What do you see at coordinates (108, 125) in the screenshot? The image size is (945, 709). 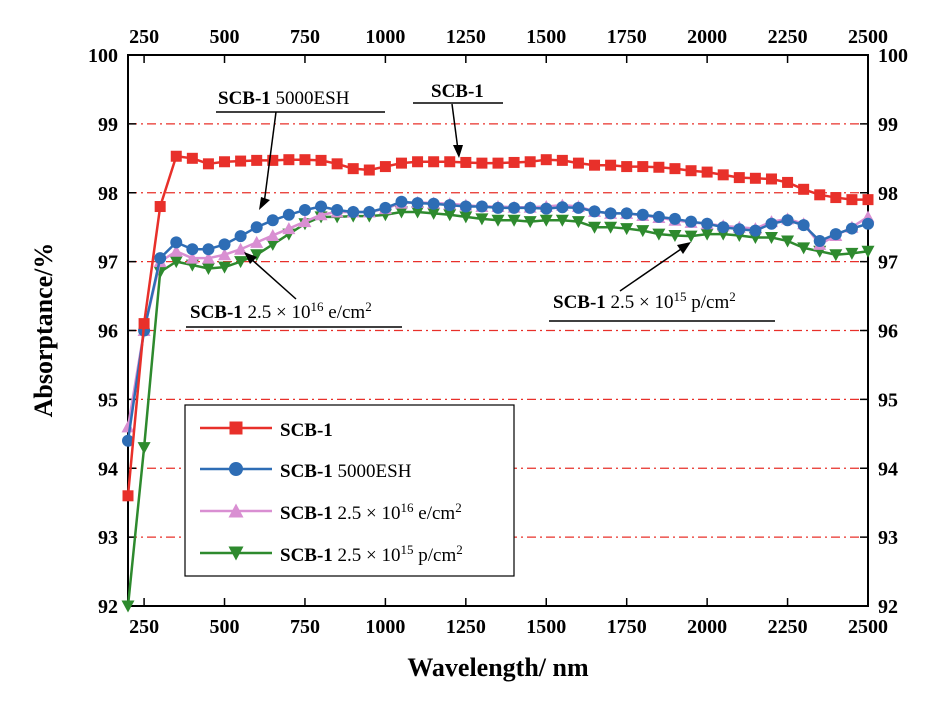 I see `y-tick-label-left: 99` at bounding box center [108, 125].